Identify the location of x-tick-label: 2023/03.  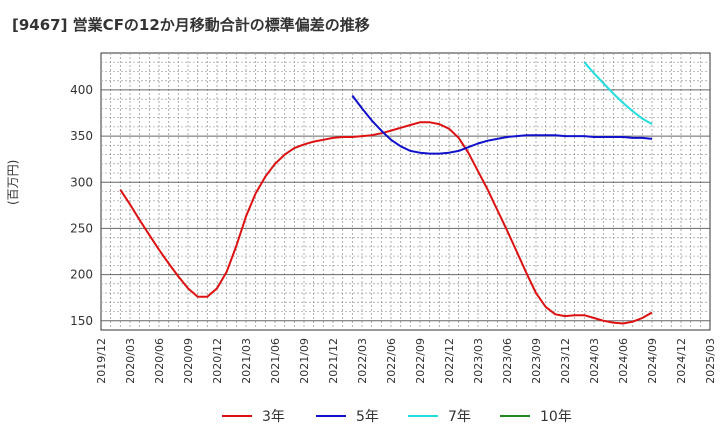
(478, 361).